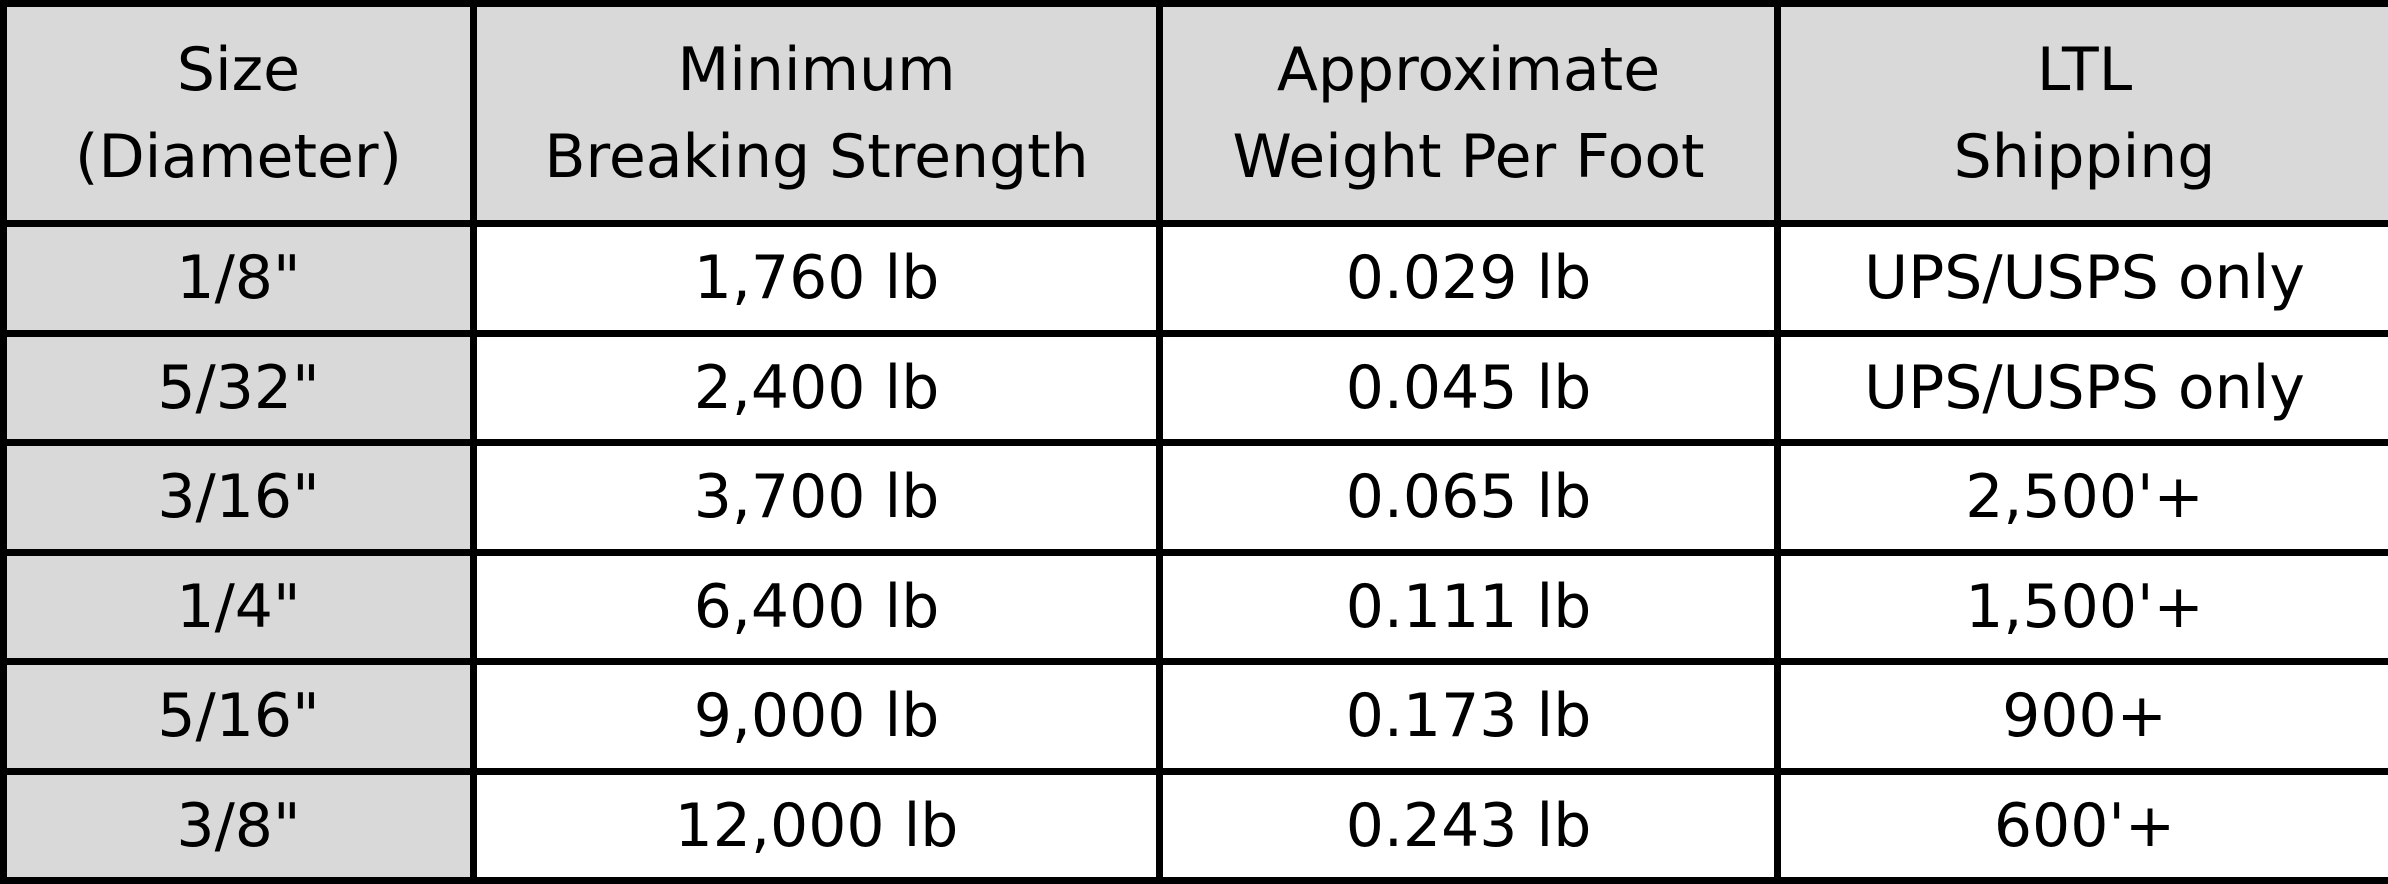  What do you see at coordinates (1468, 278) in the screenshot?
I see `table-cell: 0.029 lb` at bounding box center [1468, 278].